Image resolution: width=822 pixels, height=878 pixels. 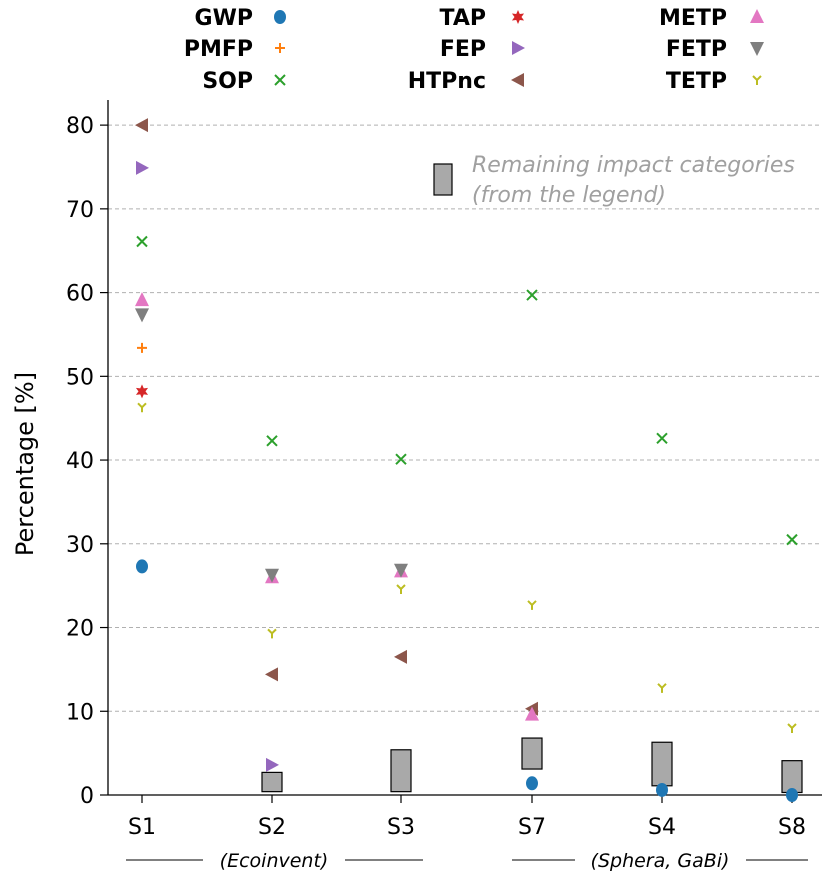 What do you see at coordinates (660, 861) in the screenshot?
I see `group-label-2: (Sphera, GaBi)` at bounding box center [660, 861].